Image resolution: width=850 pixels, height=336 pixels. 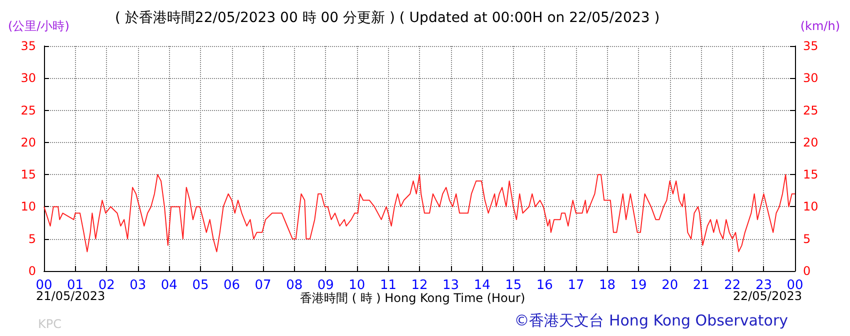 What do you see at coordinates (544, 285) in the screenshot?
I see `x-tick-label: 16` at bounding box center [544, 285].